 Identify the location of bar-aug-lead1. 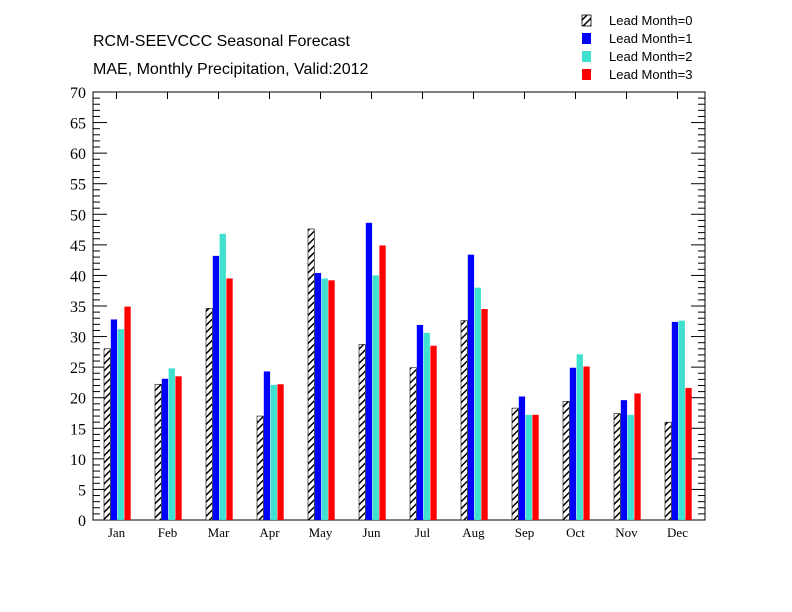
(471, 387).